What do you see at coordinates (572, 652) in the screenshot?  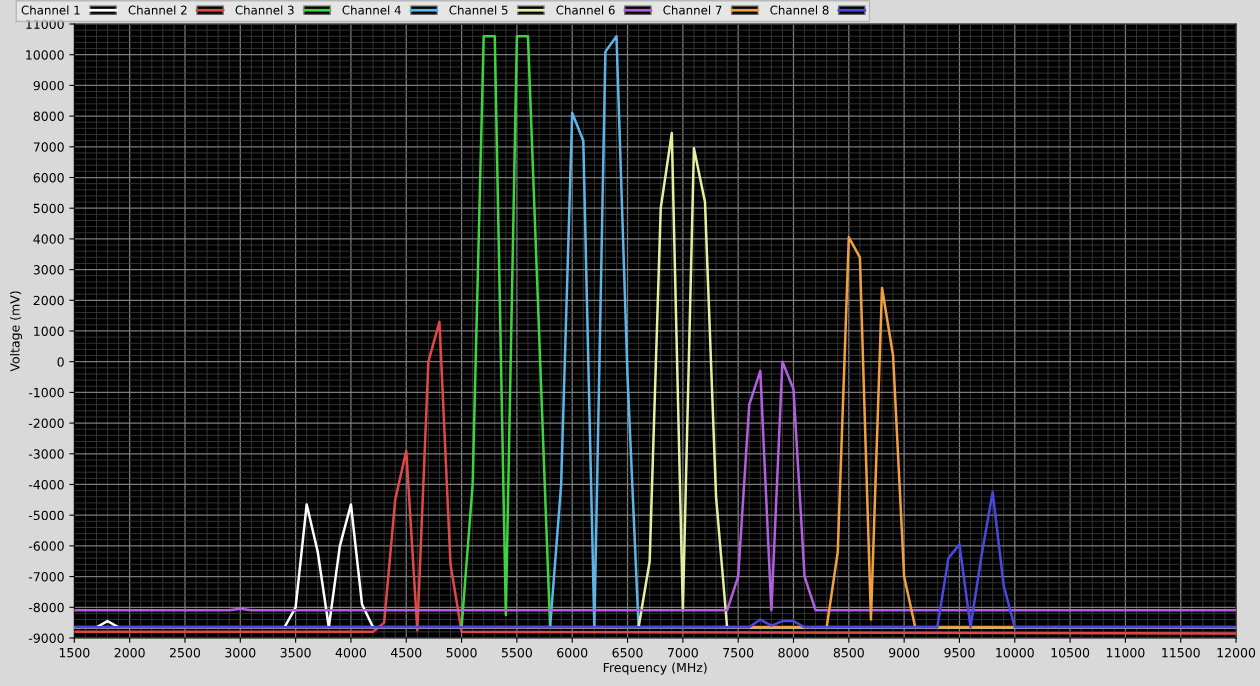 I see `x-tick-label: 6000` at bounding box center [572, 652].